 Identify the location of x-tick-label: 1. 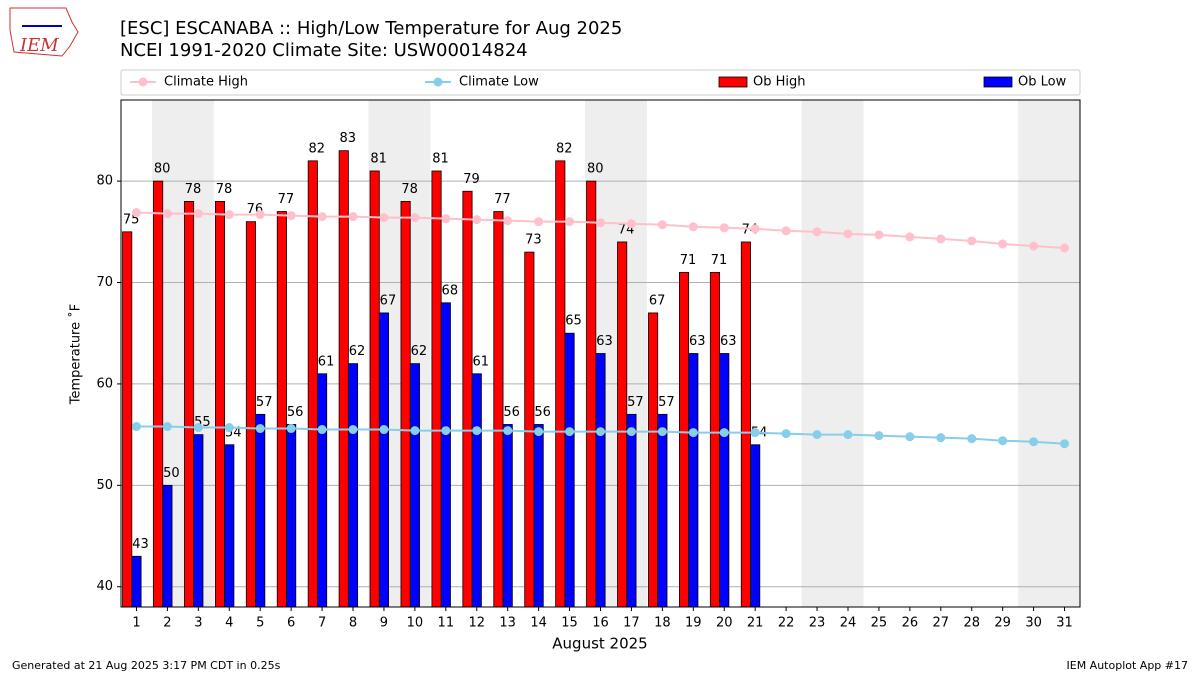
(136, 623).